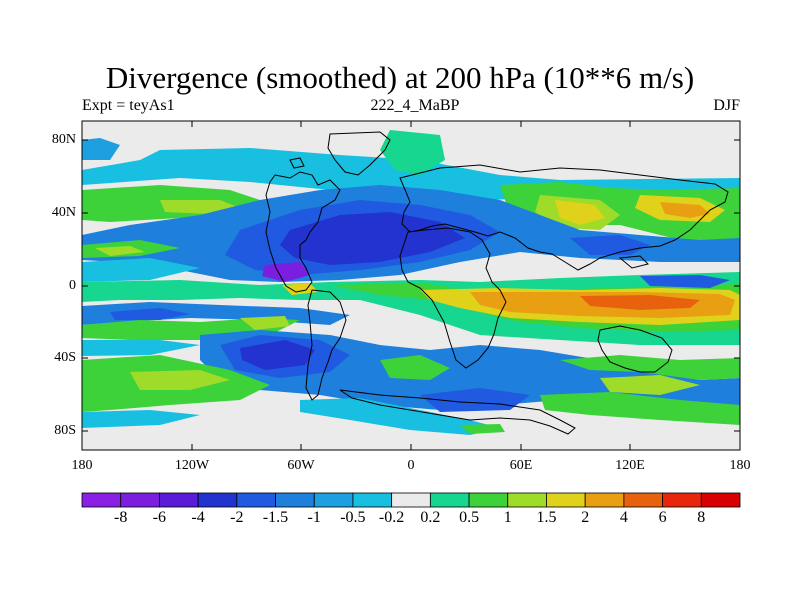  I want to click on colorbar-label: -2, so click(237, 517).